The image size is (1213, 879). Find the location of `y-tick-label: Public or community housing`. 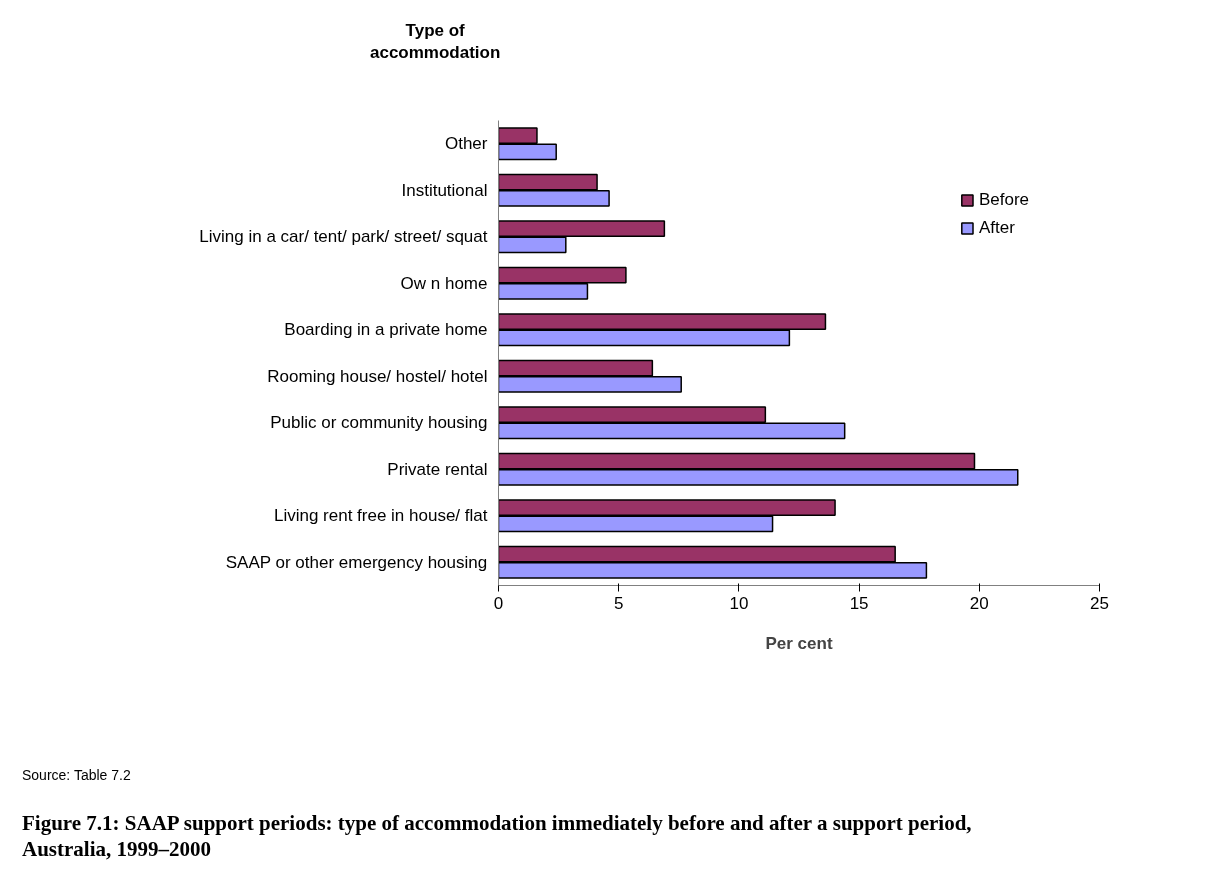

y-tick-label: Public or community housing is located at coordinates (379, 423).